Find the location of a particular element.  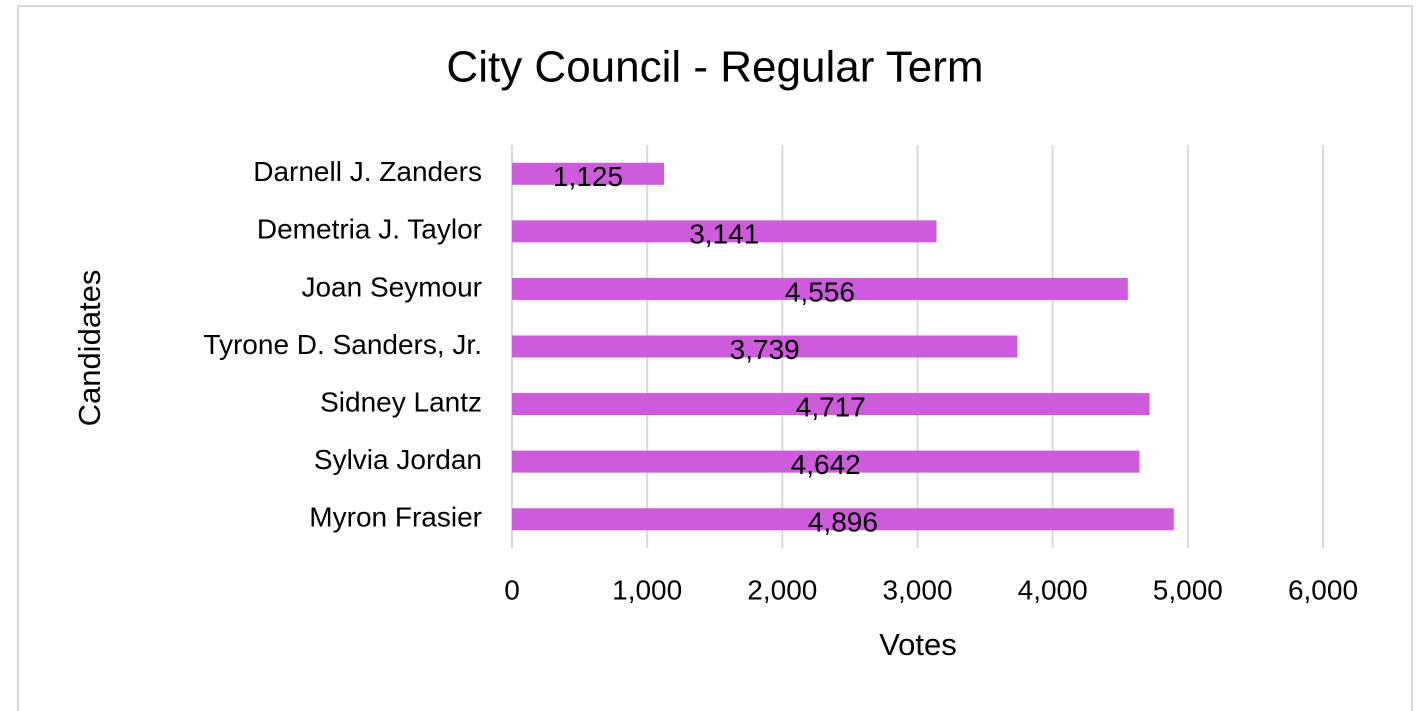

data-label: 3,739 is located at coordinates (765, 349).